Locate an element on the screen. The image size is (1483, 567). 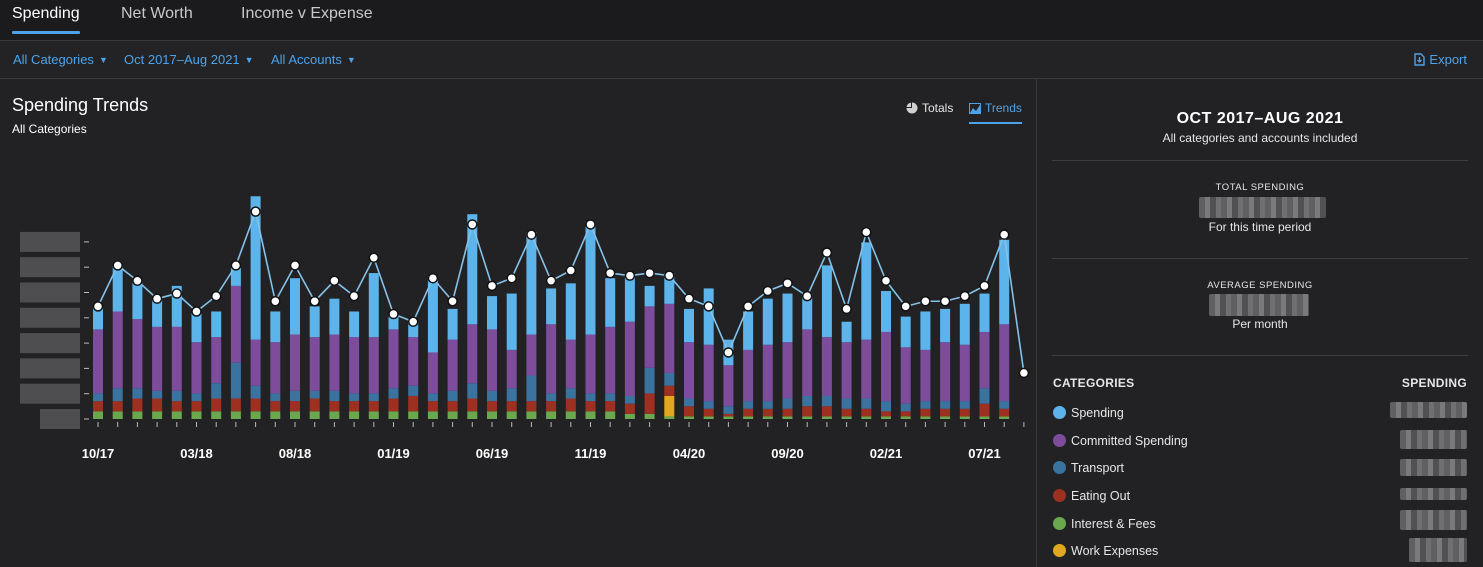
x-tick-label: 06/19 is located at coordinates (492, 453).